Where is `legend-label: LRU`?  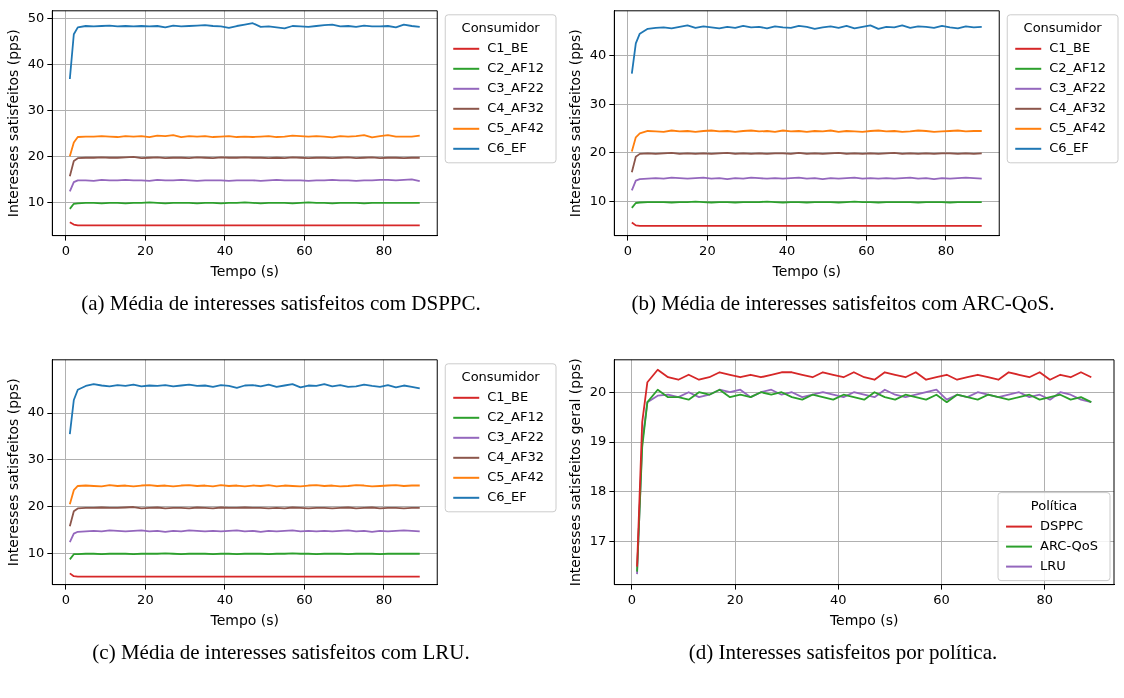 legend-label: LRU is located at coordinates (1053, 565).